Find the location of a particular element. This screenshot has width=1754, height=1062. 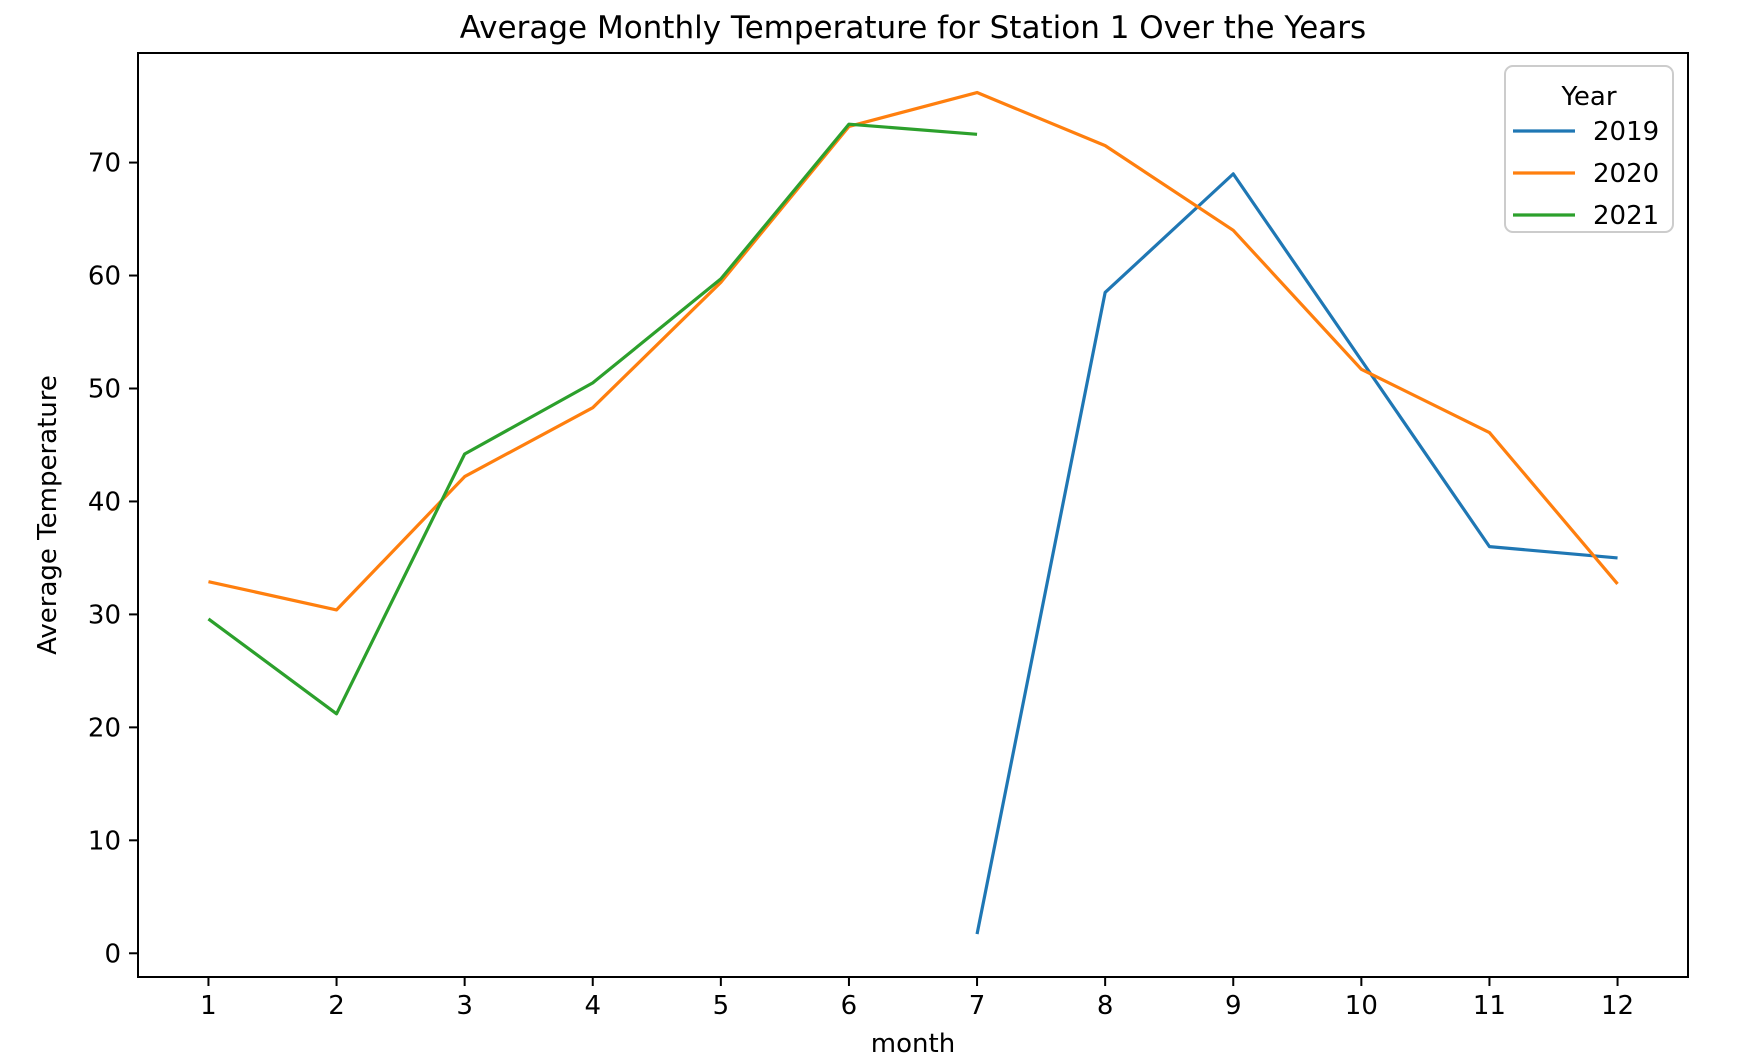

y-tick-label: 30 is located at coordinates (104, 615).